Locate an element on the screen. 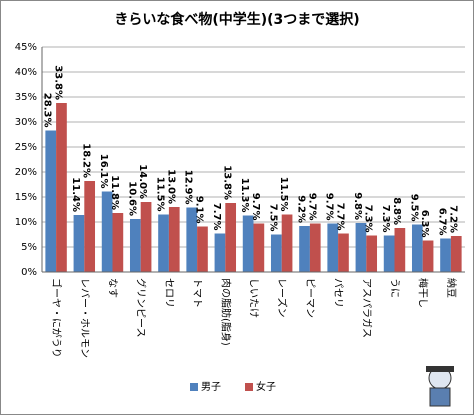 This screenshot has height=415, width=474. x-tick-label: レバー・ホルモン is located at coordinates (84, 318).